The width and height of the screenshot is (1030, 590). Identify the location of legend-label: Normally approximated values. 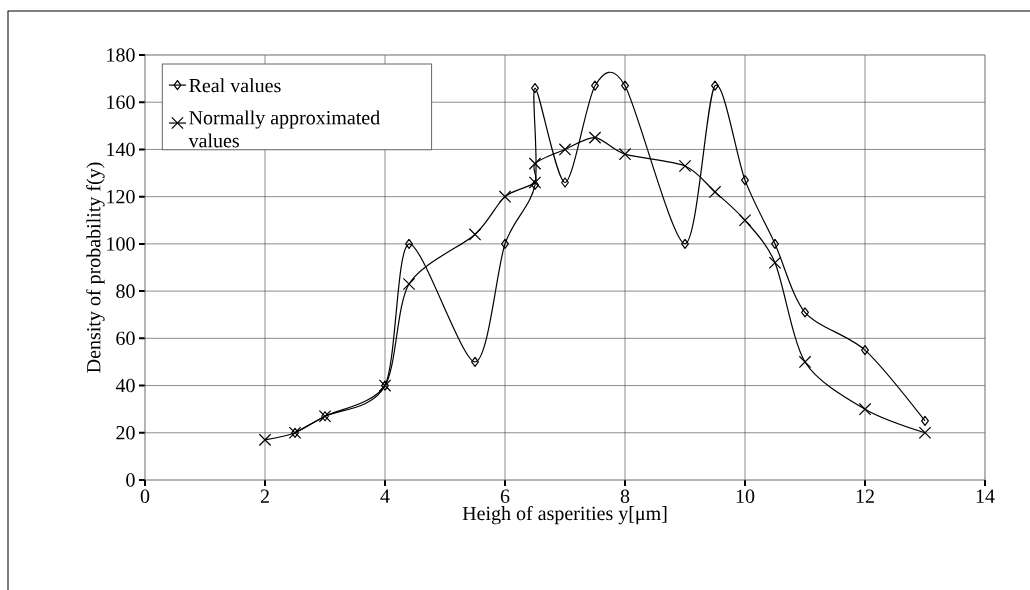
(284, 129).